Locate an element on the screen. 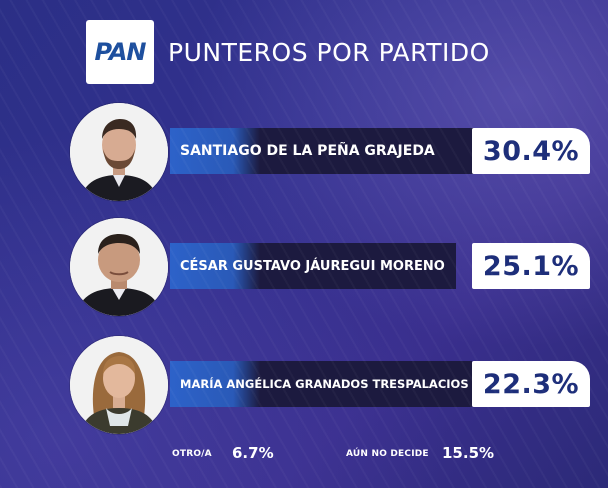 The width and height of the screenshot is (608, 488). party-logo-text: PAN is located at coordinates (120, 52).